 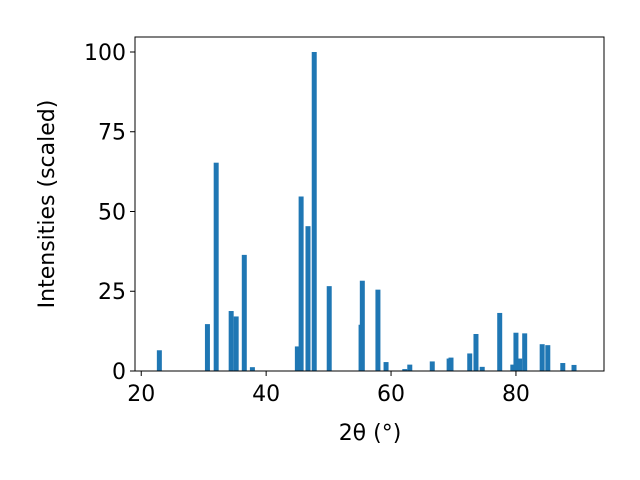 I want to click on y-axis-label: Intensities (scaled), so click(x=47, y=204).